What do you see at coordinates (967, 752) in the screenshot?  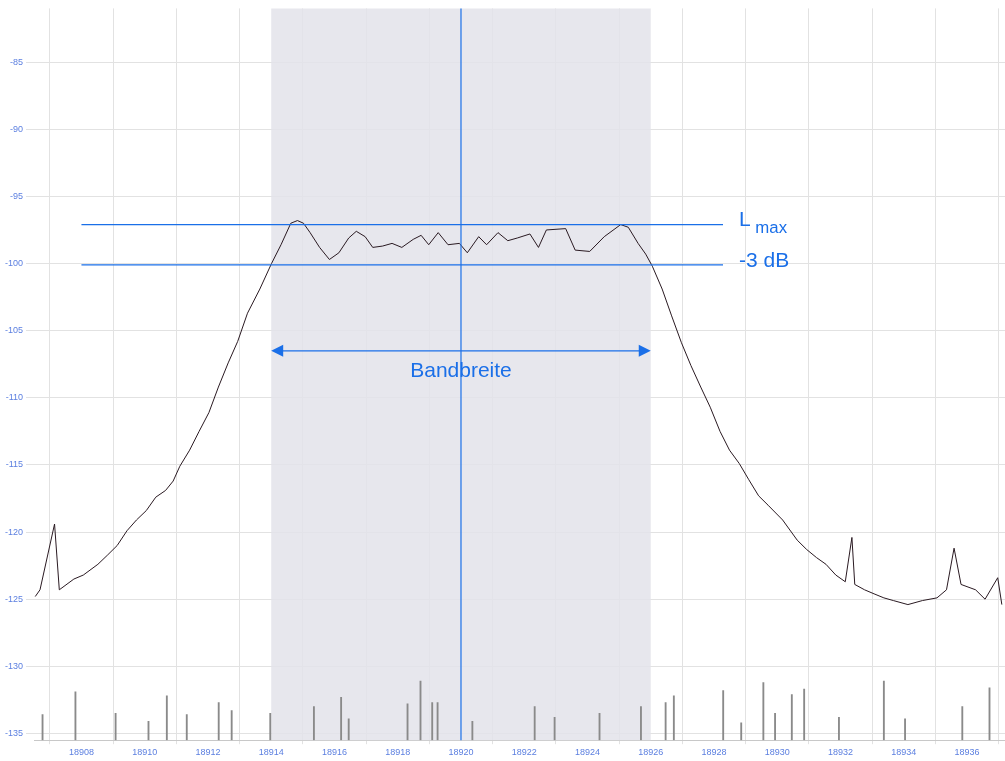 I see `x-tick-label: 18936` at bounding box center [967, 752].